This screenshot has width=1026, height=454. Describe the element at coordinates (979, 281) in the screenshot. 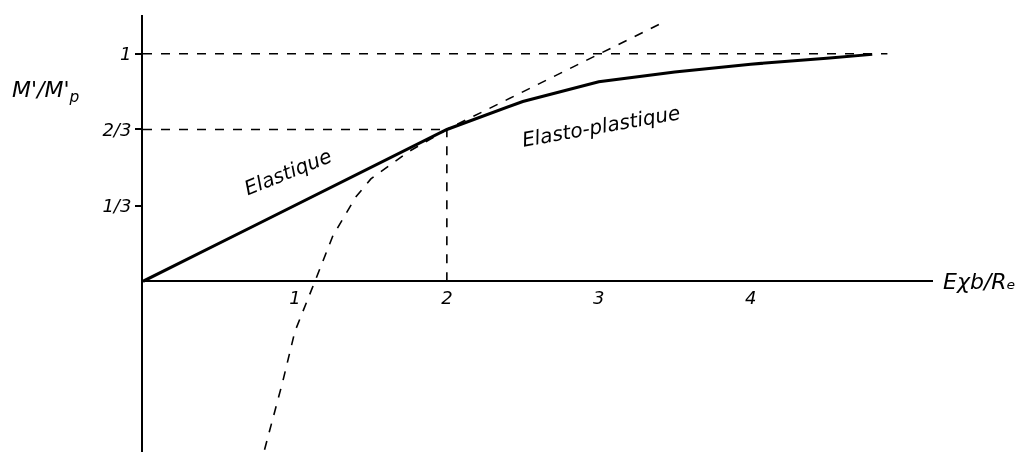

I see `x-axis-title: Eχb/Rₑ` at that location.